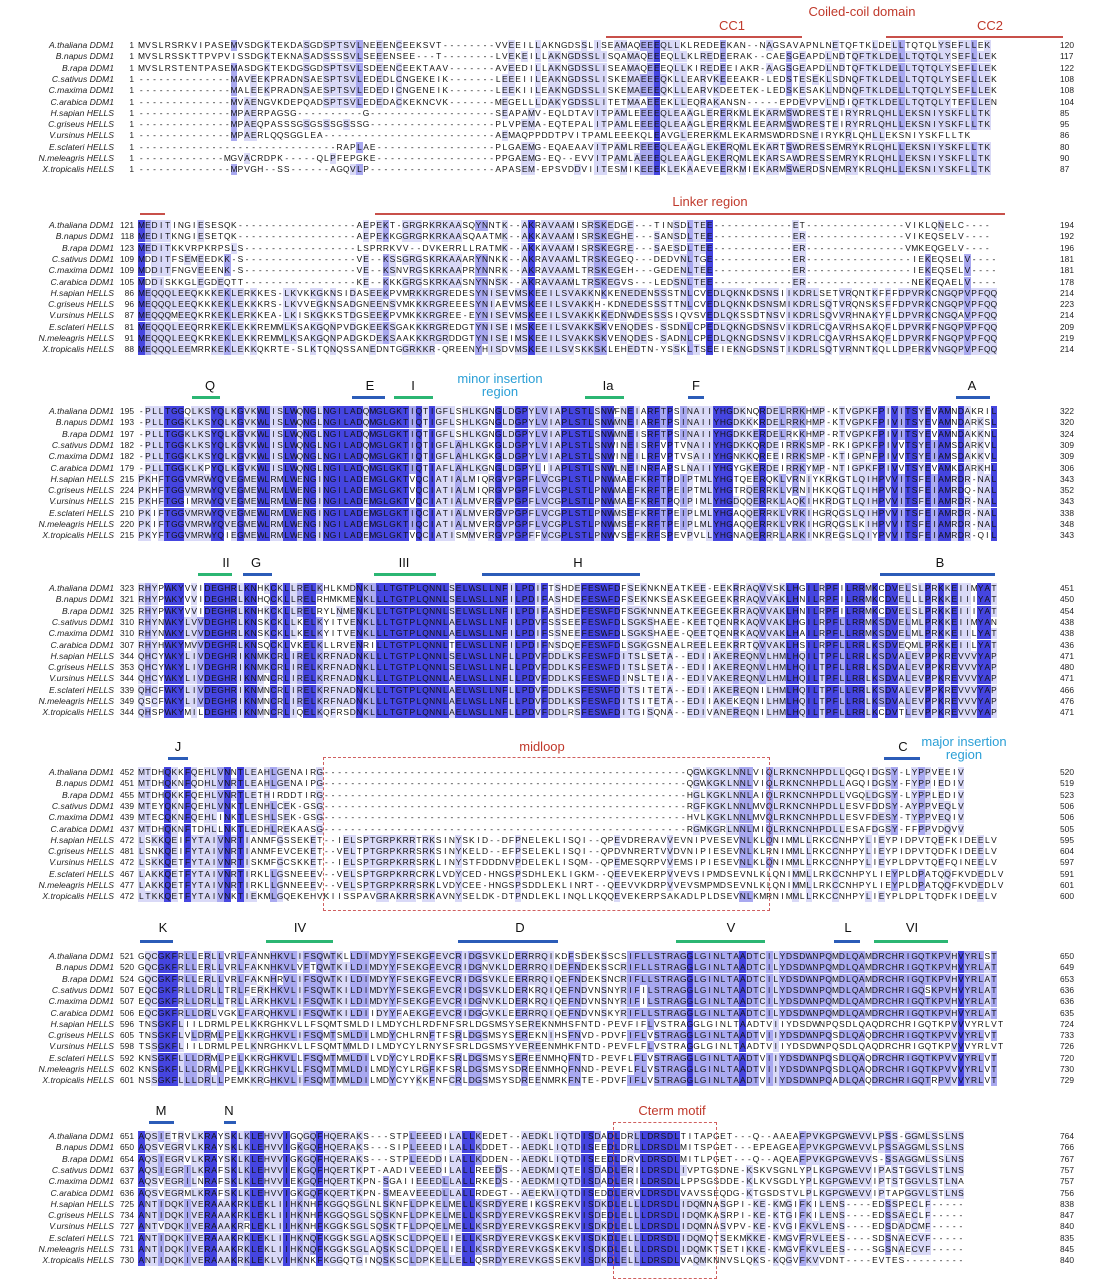  Describe the element at coordinates (127, 467) in the screenshot. I see `start-position: 179` at that location.